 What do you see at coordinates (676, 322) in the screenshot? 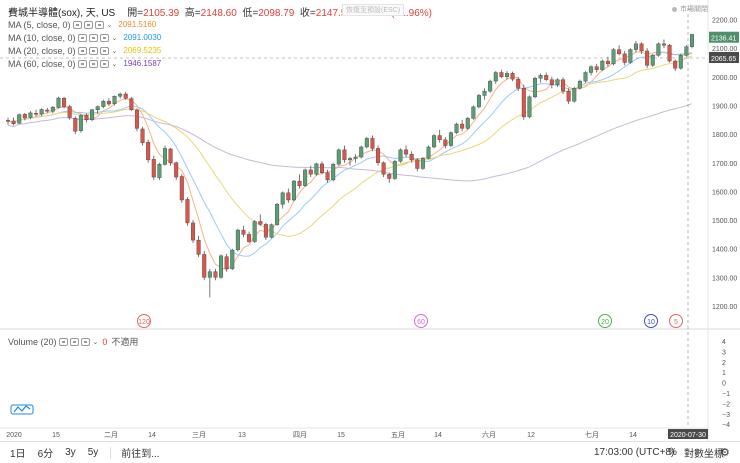
I see `period-badge-label: 5` at bounding box center [676, 322].